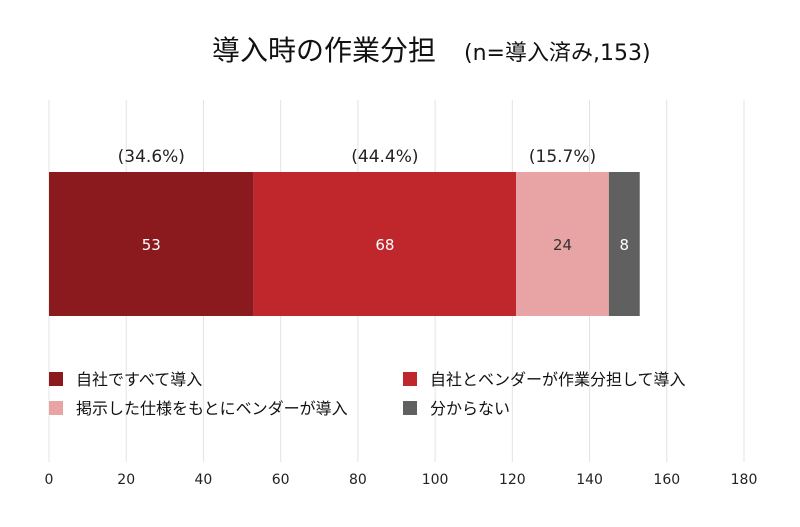 The height and width of the screenshot is (527, 800). I want to click on percent-labels: (34.6%) (44.4%) (15.7%), so click(357, 157).